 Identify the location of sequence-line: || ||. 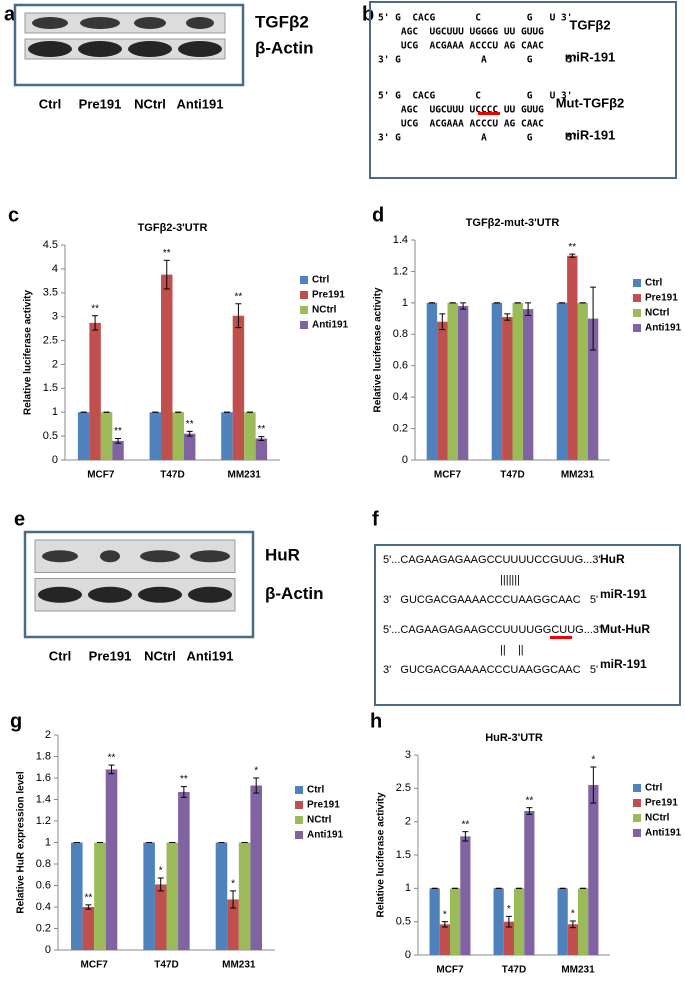
(512, 650).